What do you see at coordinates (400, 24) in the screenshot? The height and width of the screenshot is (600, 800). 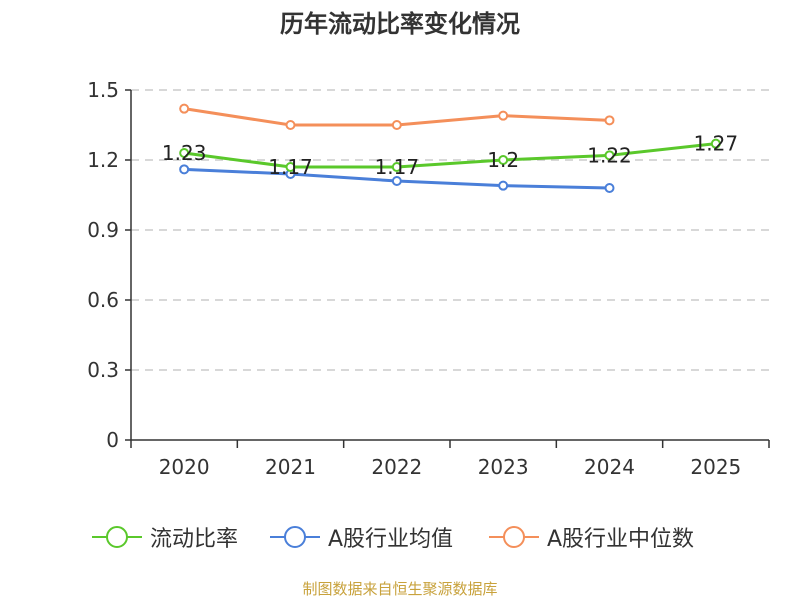 I see `chart-title: 历年流动比率变化情况` at bounding box center [400, 24].